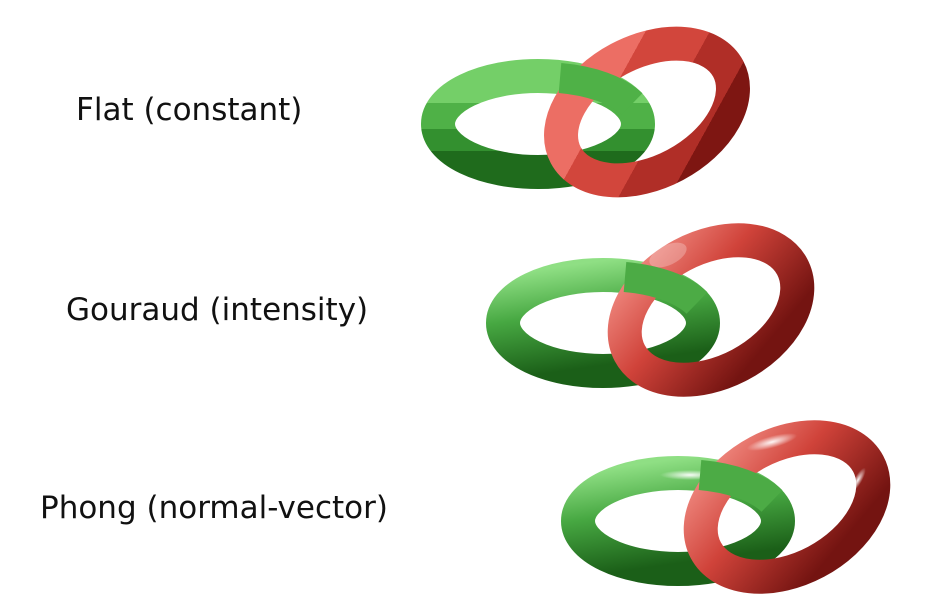 This screenshot has height=596, width=934. I want to click on flat-shaded-torus-pair, so click(585, 112).